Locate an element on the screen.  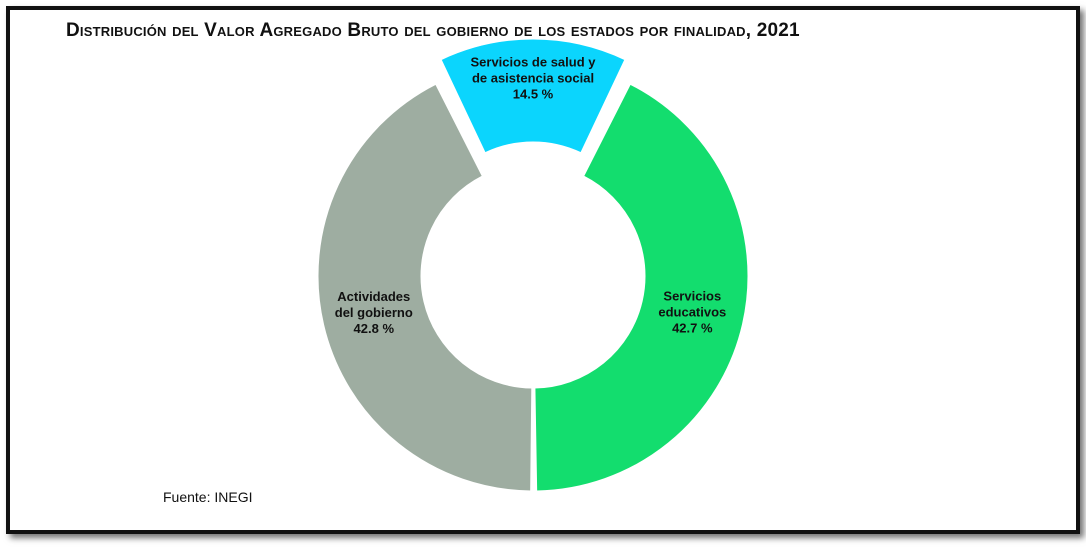
slice-servicios-educativos is located at coordinates (641, 287).